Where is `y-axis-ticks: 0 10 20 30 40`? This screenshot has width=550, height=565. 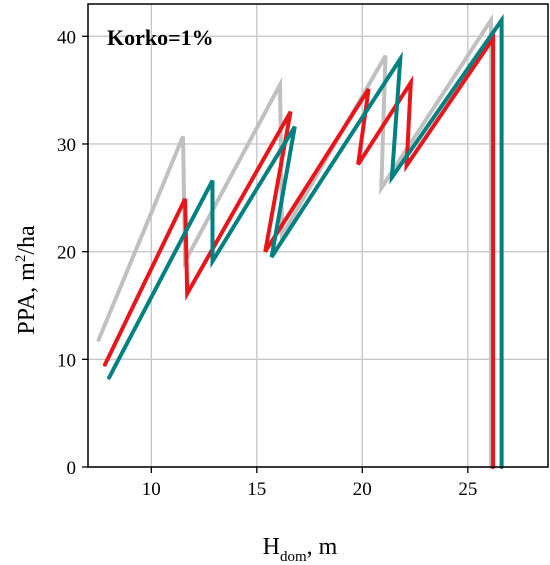 y-axis-ticks: 0 10 20 30 40 is located at coordinates (72, 253).